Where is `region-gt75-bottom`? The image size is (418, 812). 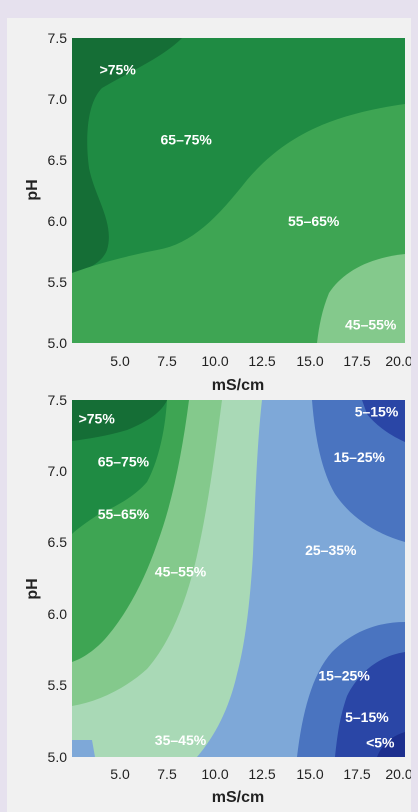 region-gt75-bottom is located at coordinates (119, 420).